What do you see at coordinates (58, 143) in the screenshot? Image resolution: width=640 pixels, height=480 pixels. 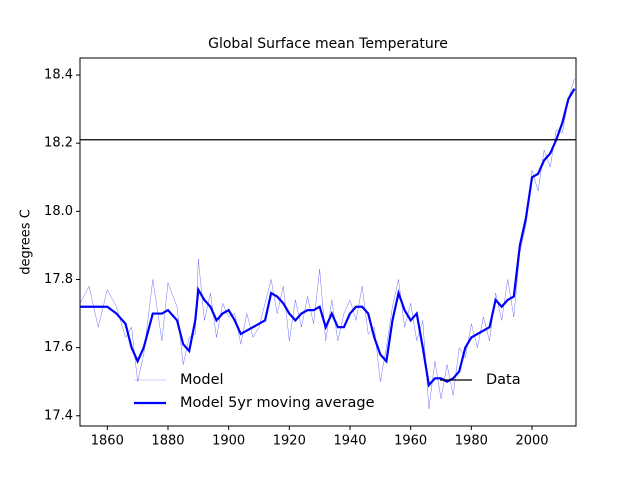 I see `y-tick-label: 18.2` at bounding box center [58, 143].